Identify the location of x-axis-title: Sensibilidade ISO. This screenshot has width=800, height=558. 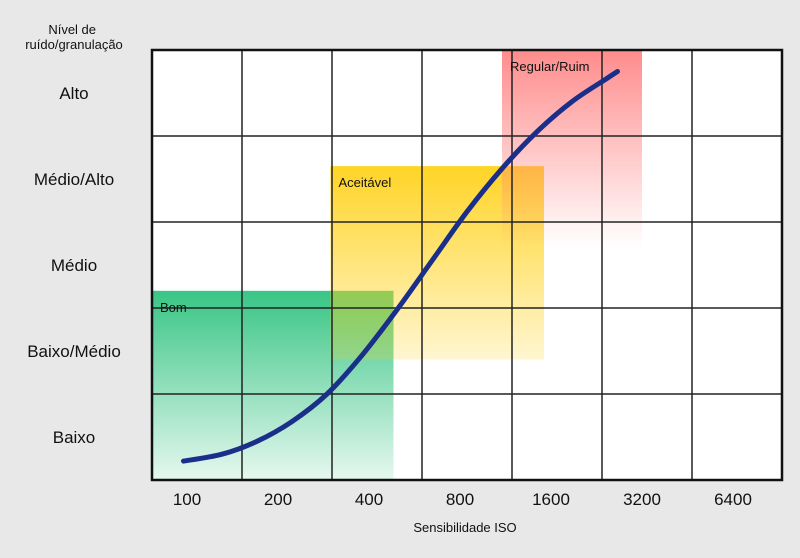
(464, 527).